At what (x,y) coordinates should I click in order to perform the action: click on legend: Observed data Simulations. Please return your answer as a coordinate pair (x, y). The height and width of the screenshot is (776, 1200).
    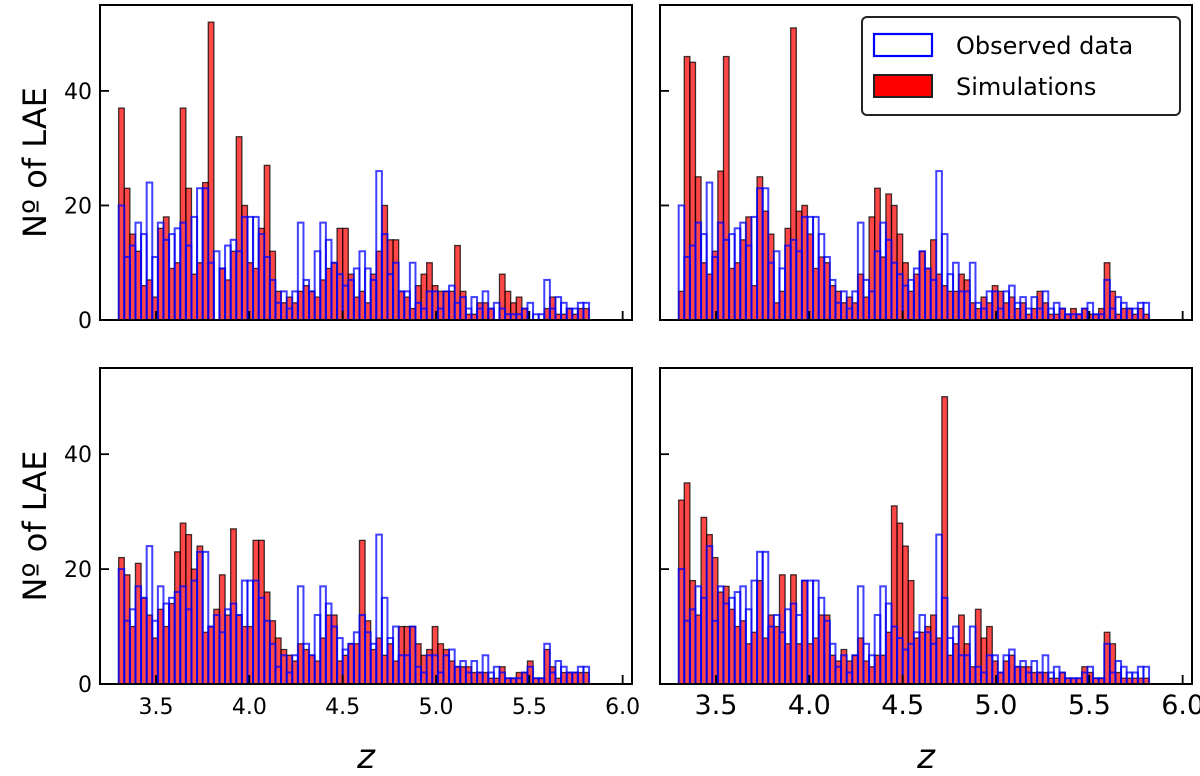
    Looking at the image, I should click on (1021, 66).